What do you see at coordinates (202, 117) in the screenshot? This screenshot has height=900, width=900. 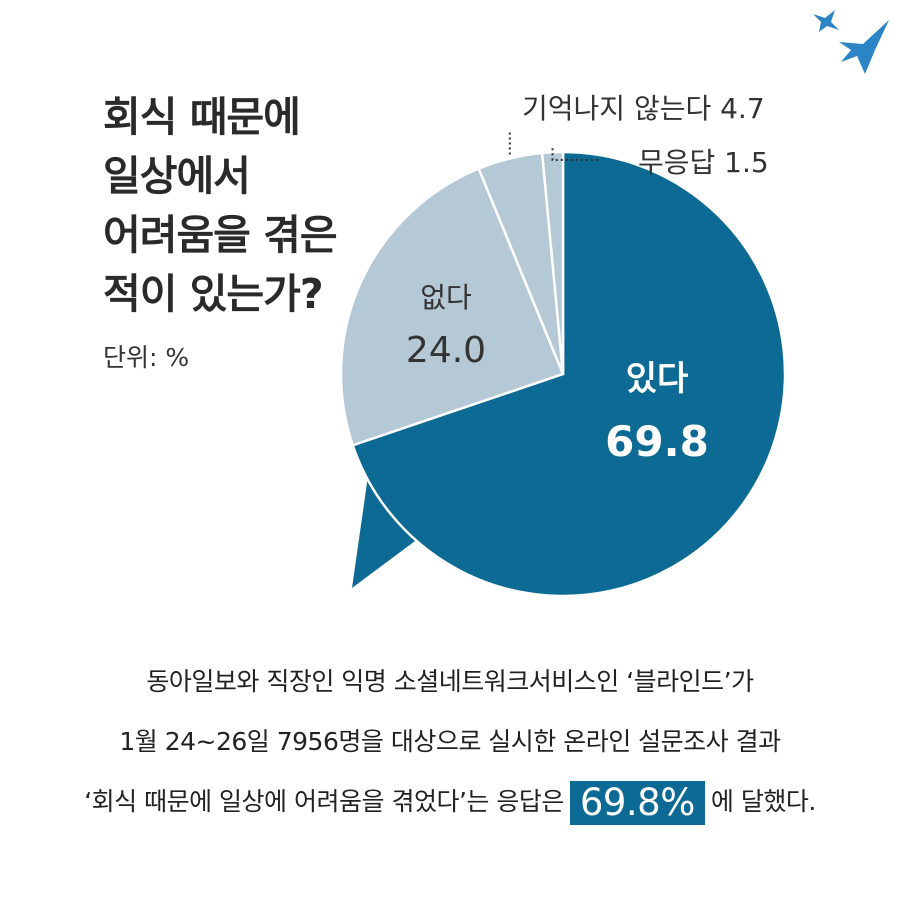 I see `title-line: 회식 때문에` at bounding box center [202, 117].